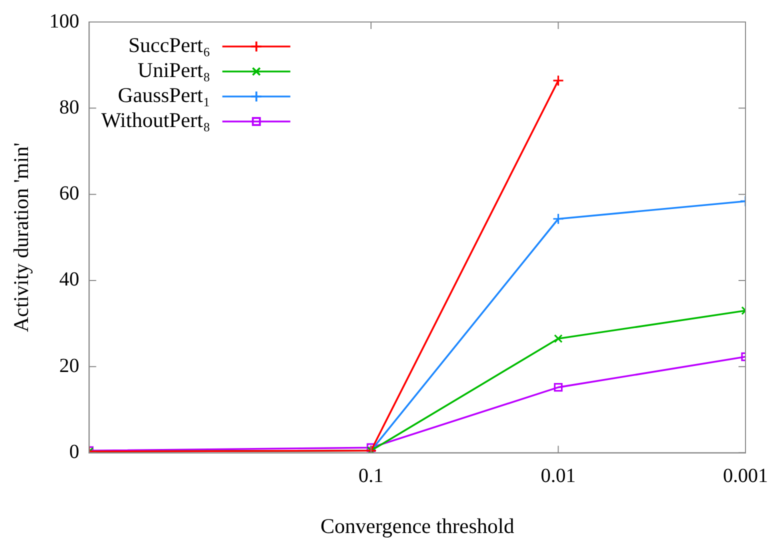  Describe the element at coordinates (69, 107) in the screenshot. I see `y-tick-label: 80` at that location.